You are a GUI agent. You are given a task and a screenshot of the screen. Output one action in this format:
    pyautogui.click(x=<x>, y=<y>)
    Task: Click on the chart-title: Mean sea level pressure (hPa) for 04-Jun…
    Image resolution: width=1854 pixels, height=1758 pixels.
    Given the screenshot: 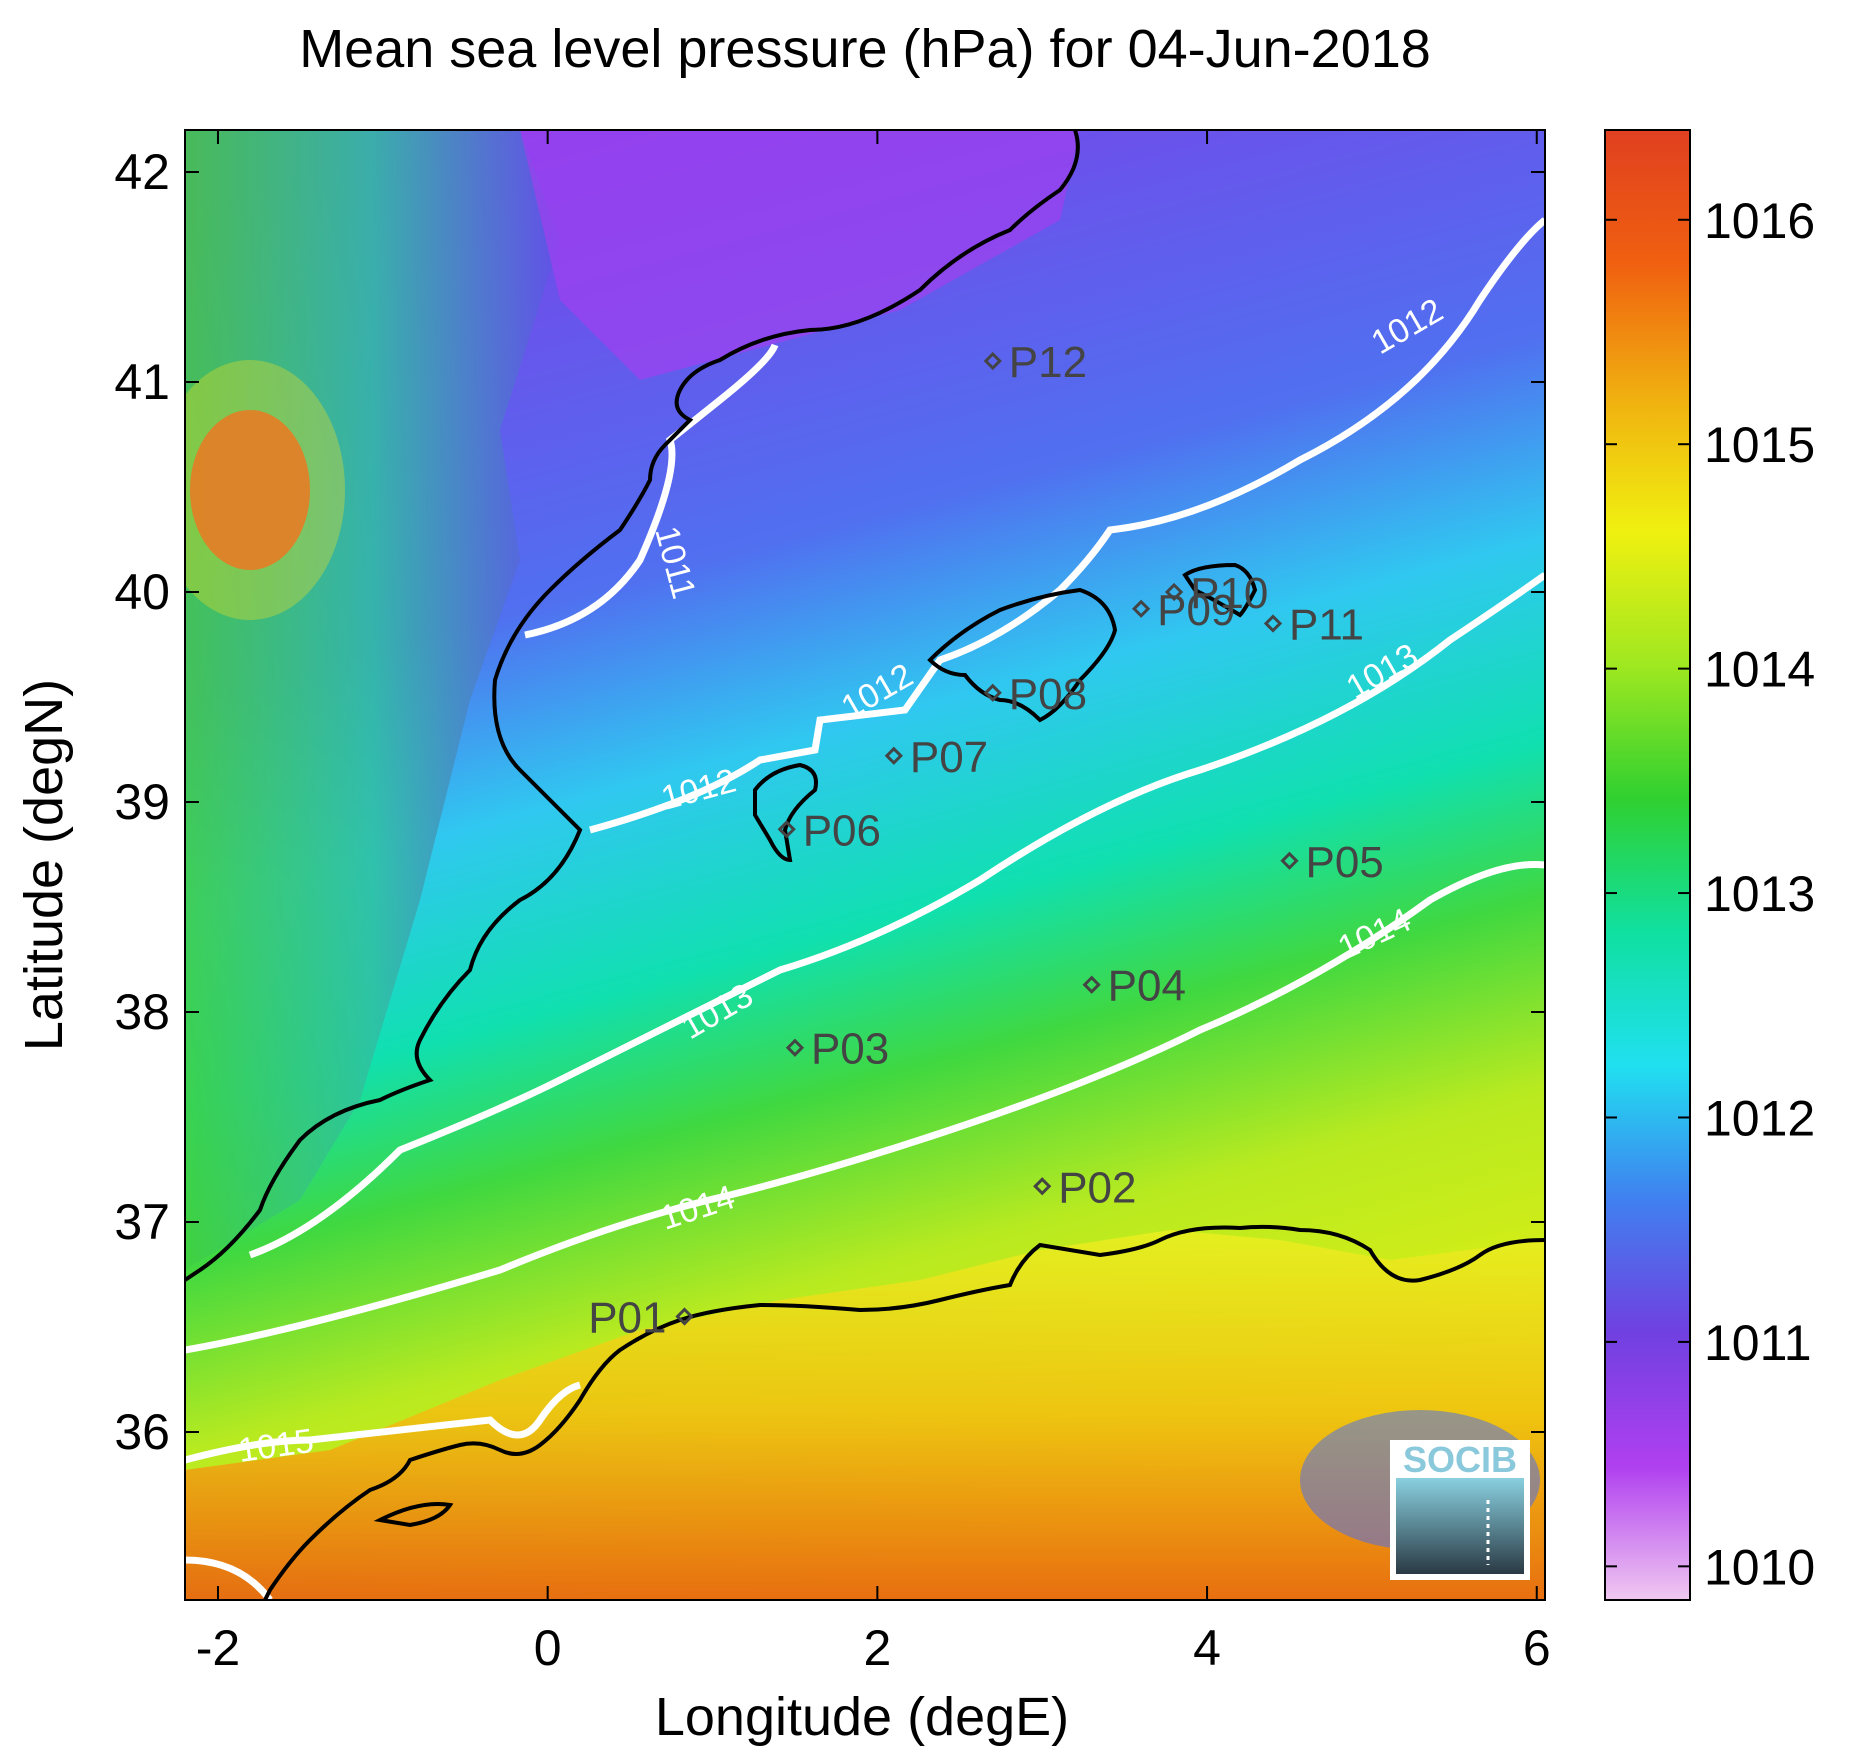 What is the action you would take?
    pyautogui.click(x=865, y=49)
    